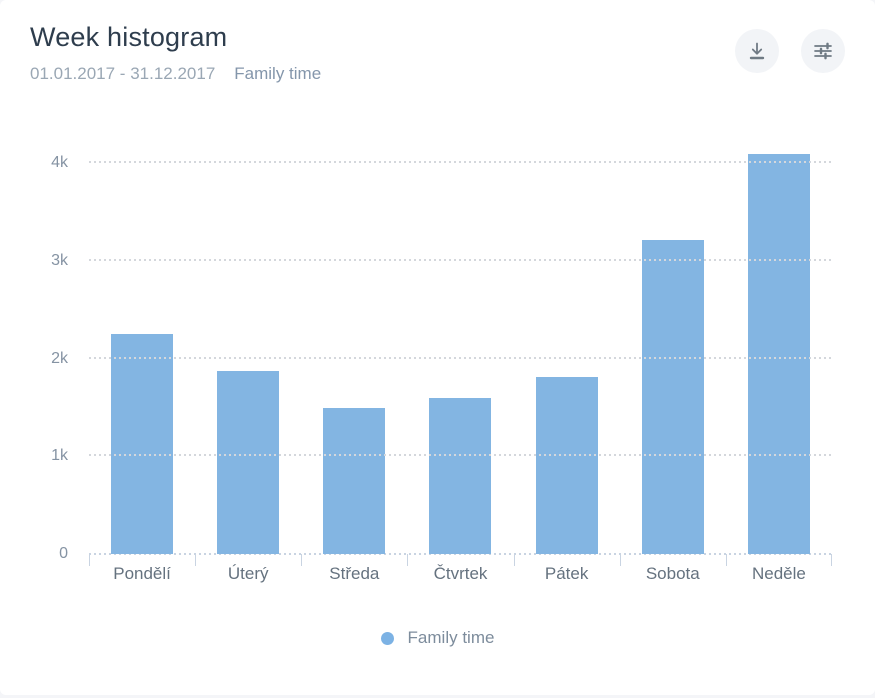  What do you see at coordinates (44, 348) in the screenshot?
I see `y-axis-labels: 0 1k 2k 3k 4k` at bounding box center [44, 348].